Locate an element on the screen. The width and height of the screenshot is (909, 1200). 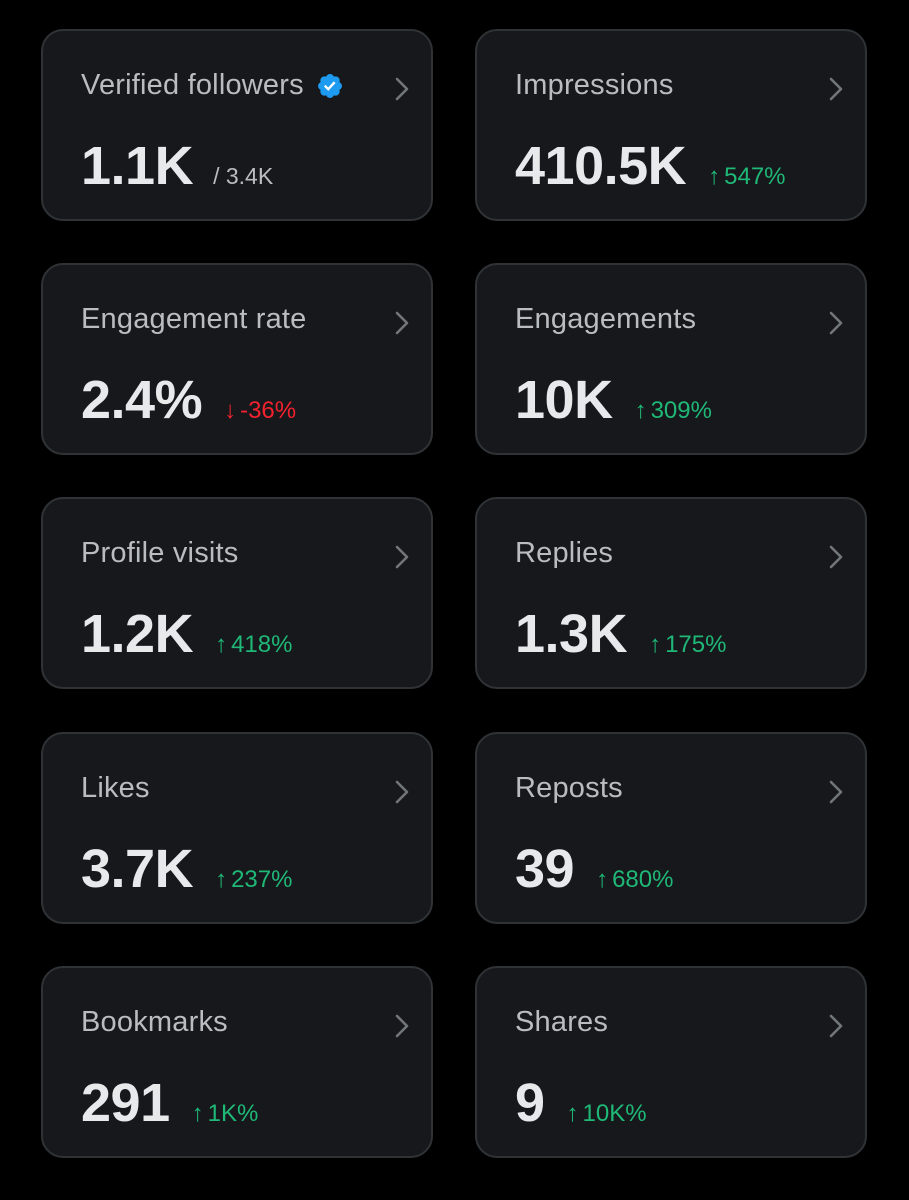
card-shares: Shares 9 ↑ 10K% is located at coordinates (671, 1062).